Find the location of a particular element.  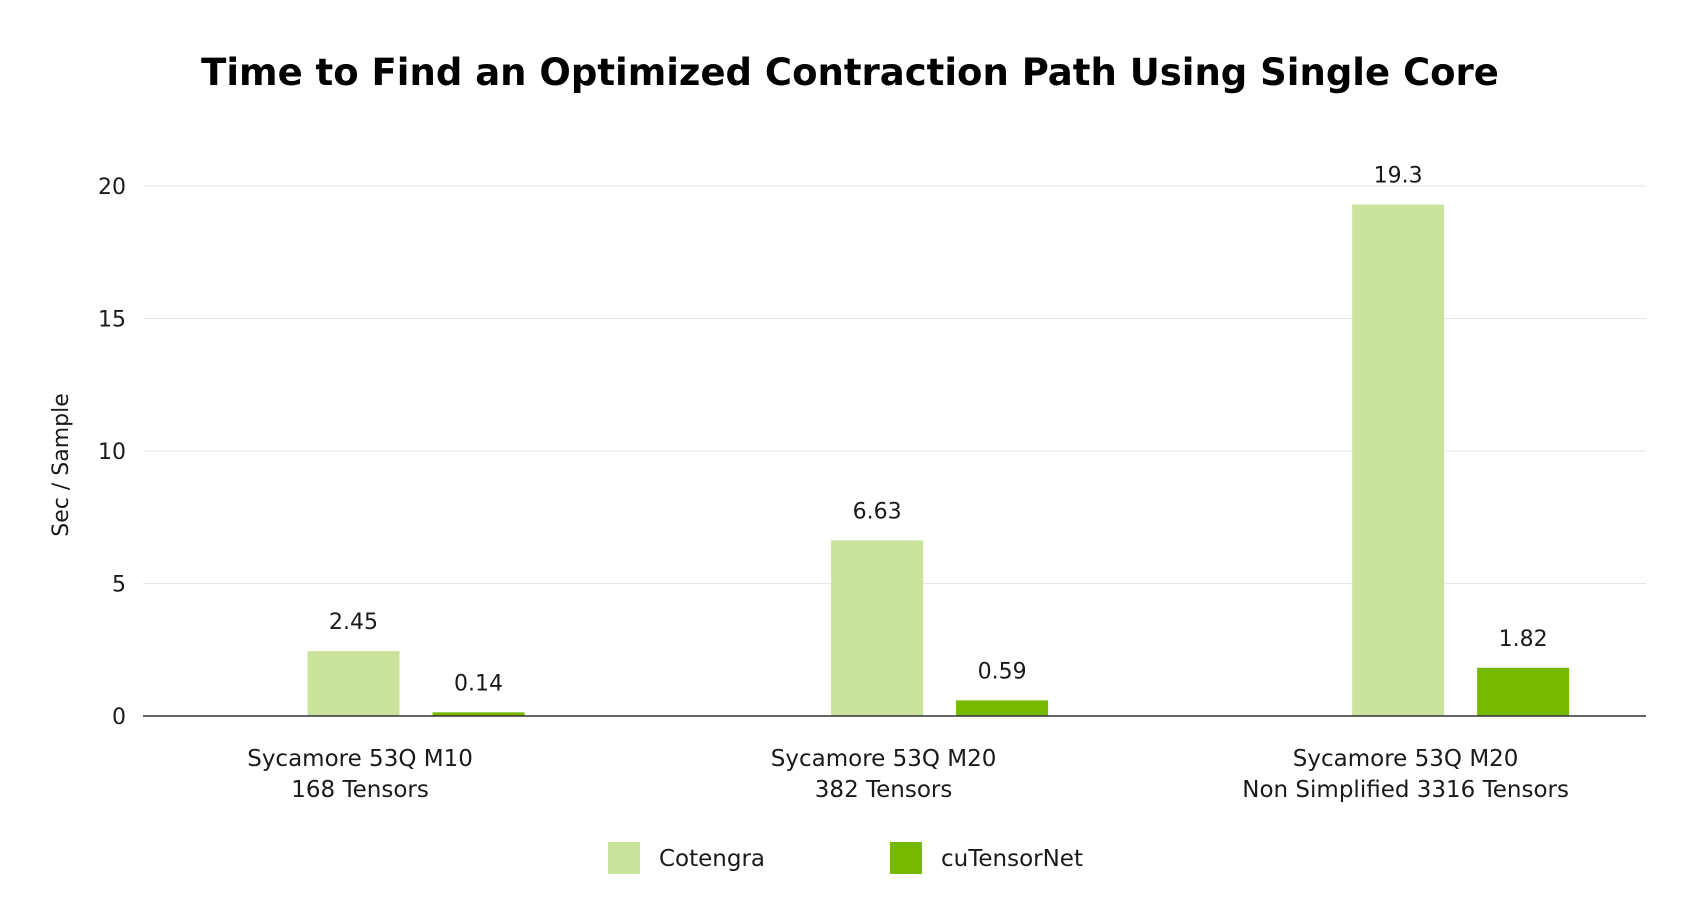

data-label: 2.45 is located at coordinates (353, 622).